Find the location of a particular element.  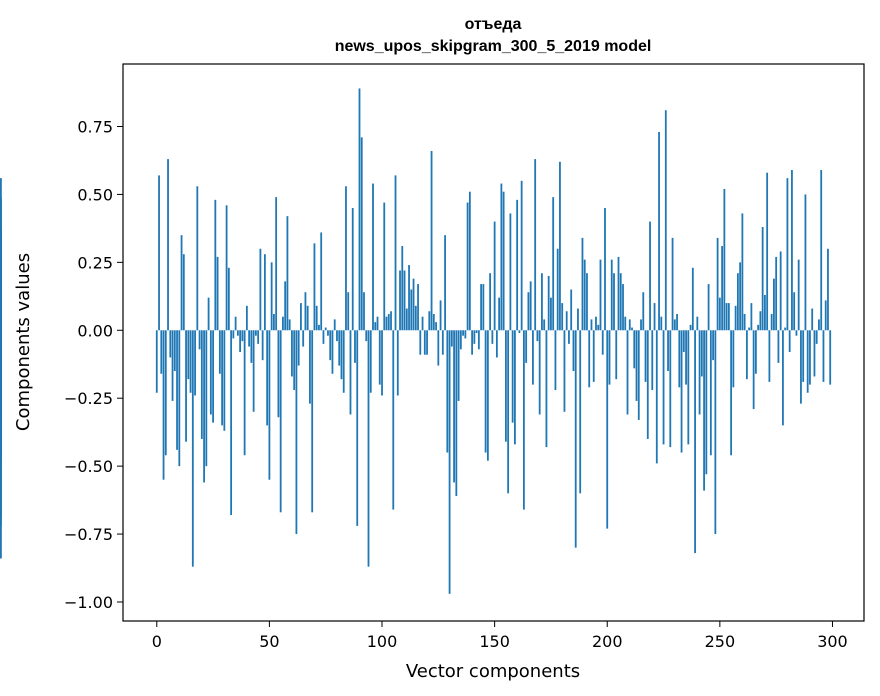

x-tick-label: 50 is located at coordinates (269, 641).